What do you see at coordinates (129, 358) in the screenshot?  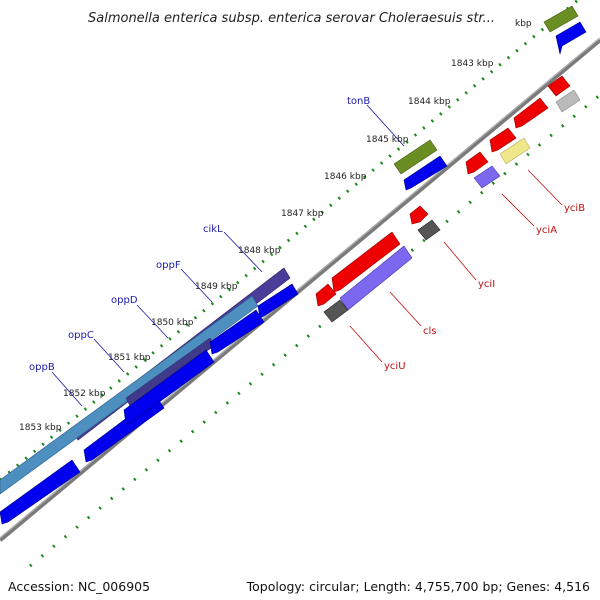 I see `tick-label-1851: 1851 kbp` at bounding box center [129, 358].